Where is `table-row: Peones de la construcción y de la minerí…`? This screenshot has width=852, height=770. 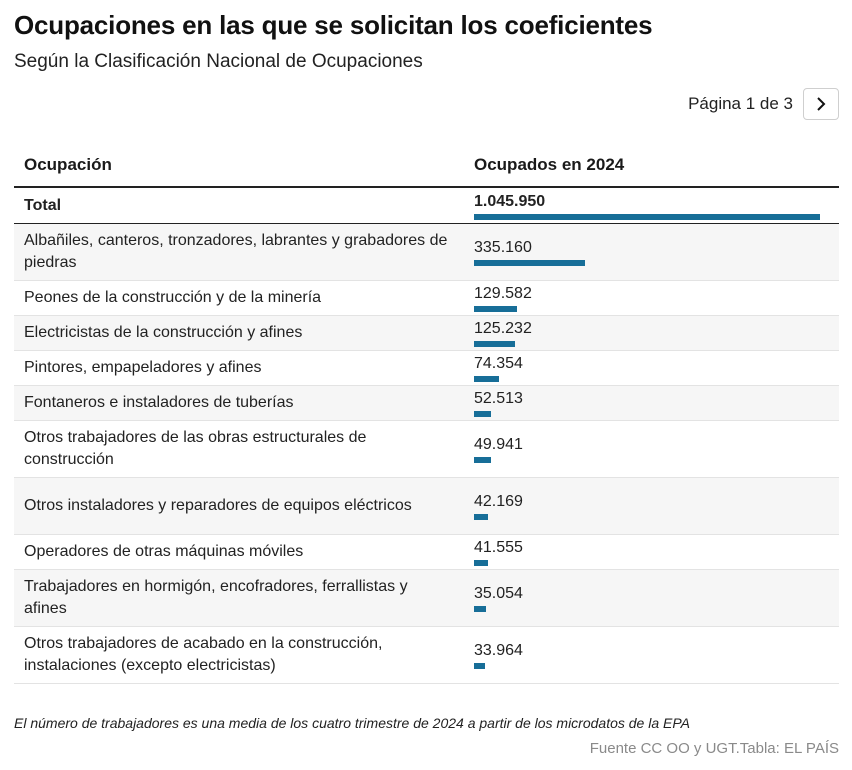
table-row: Peones de la construcción y de la minerí… is located at coordinates (426, 298).